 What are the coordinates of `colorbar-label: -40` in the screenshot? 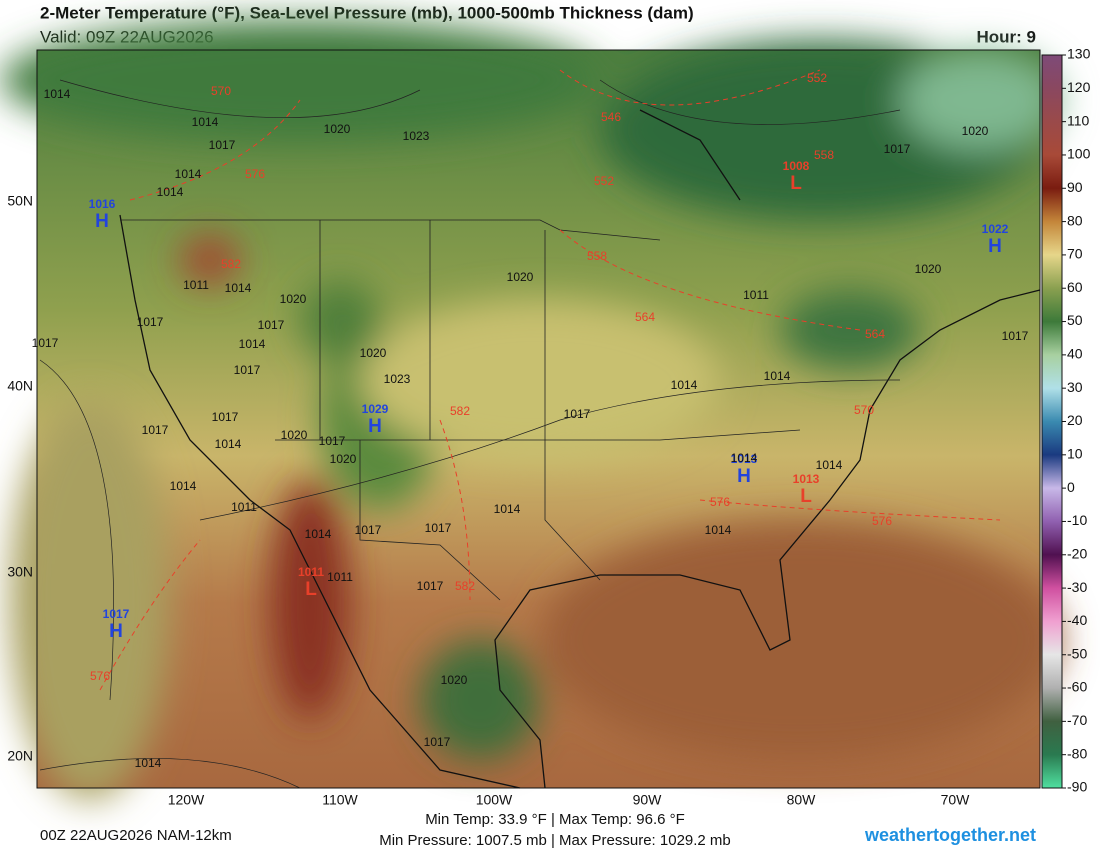 It's located at (1077, 620).